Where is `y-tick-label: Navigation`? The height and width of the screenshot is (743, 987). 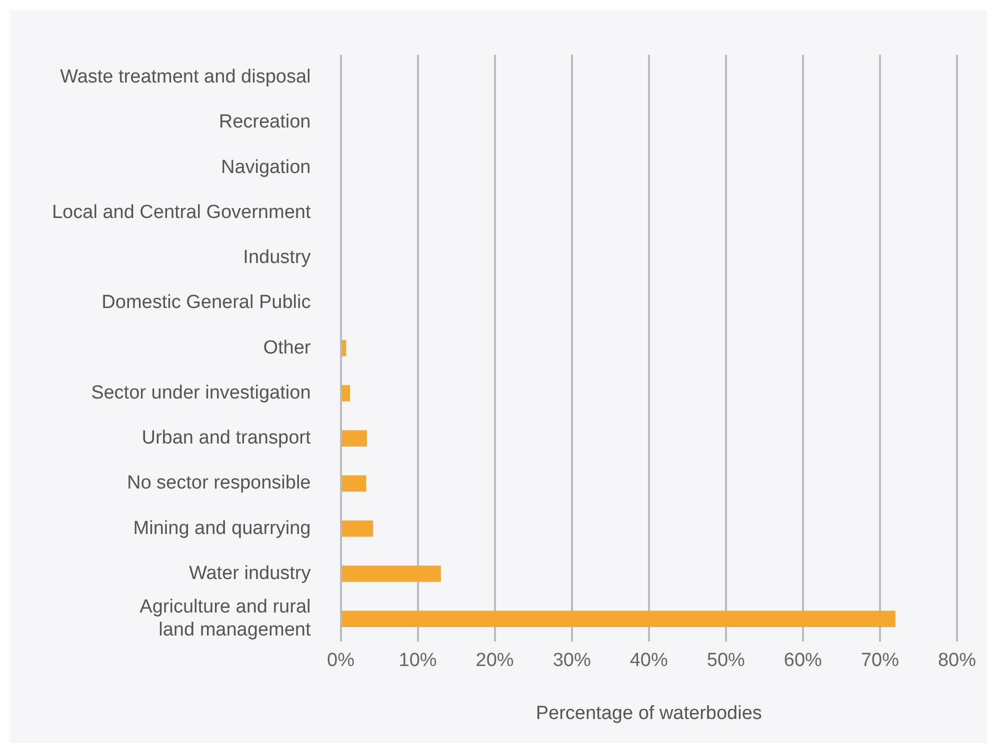 y-tick-label: Navigation is located at coordinates (265, 167).